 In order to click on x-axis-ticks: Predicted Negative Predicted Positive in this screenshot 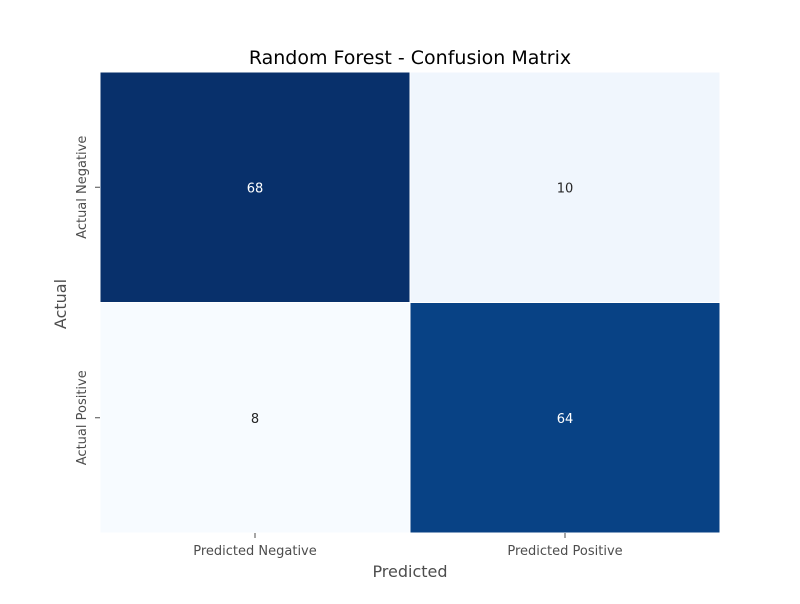, I will do `click(408, 546)`.